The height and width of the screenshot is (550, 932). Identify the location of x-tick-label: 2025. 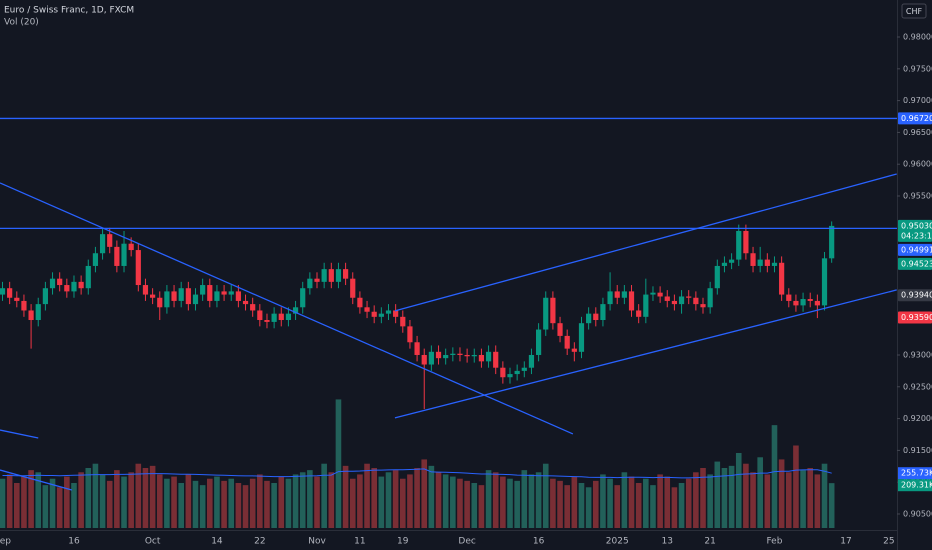
(617, 542).